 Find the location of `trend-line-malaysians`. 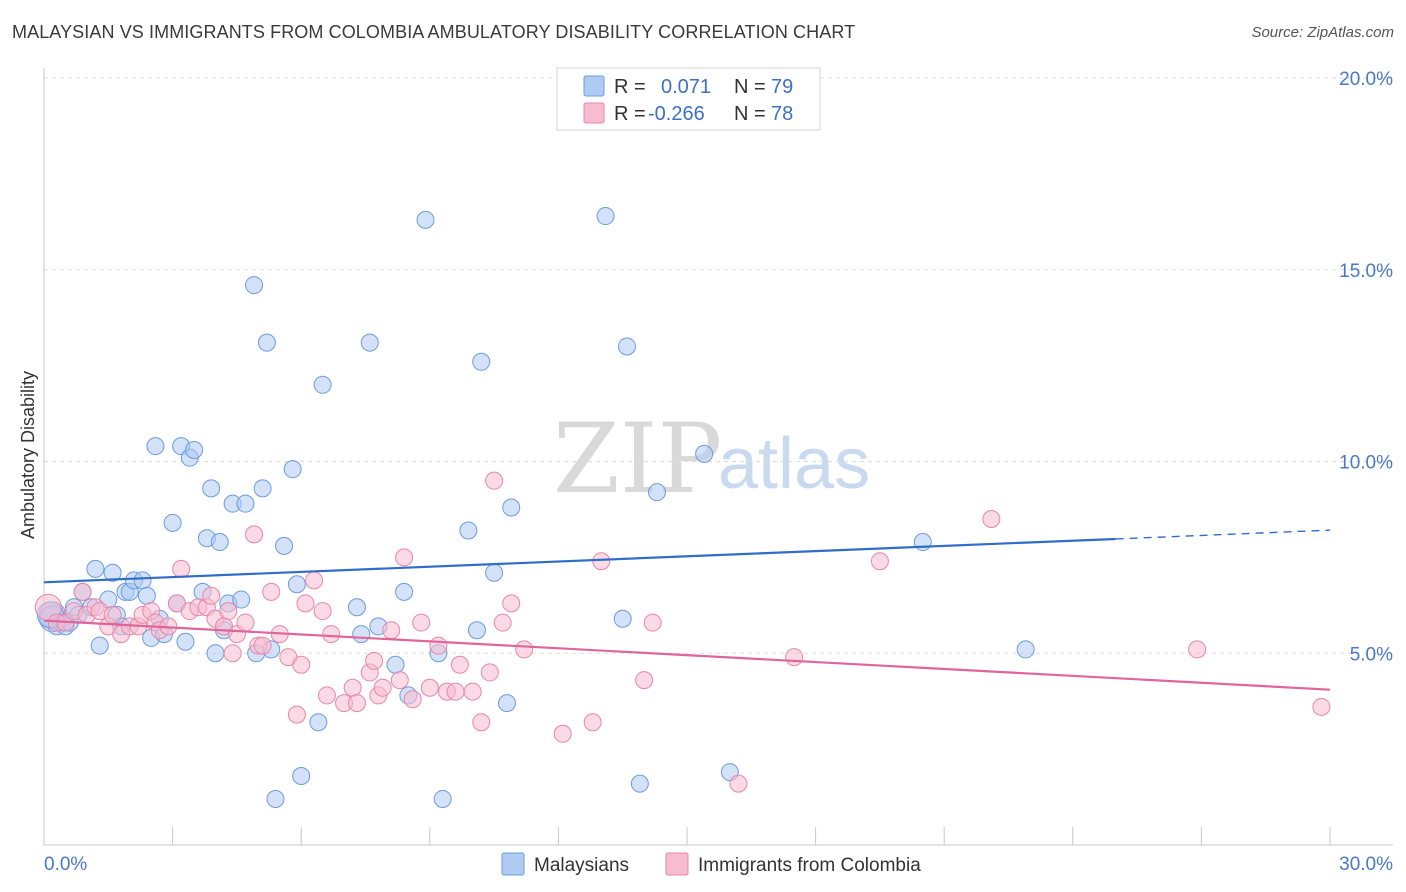

trend-line-malaysians is located at coordinates (579, 560).